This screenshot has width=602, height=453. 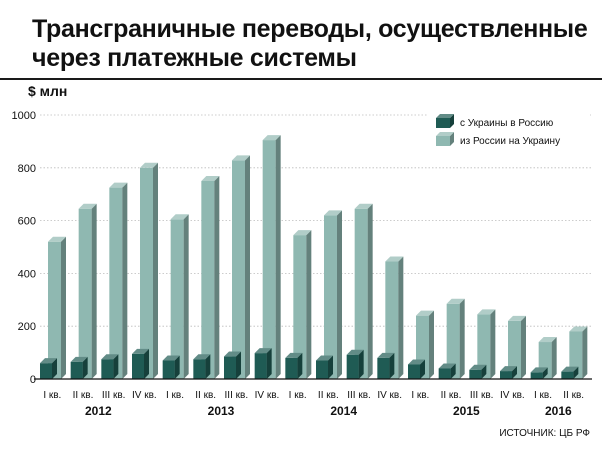 What do you see at coordinates (452, 139) in the screenshot?
I see `swatch-side` at bounding box center [452, 139].